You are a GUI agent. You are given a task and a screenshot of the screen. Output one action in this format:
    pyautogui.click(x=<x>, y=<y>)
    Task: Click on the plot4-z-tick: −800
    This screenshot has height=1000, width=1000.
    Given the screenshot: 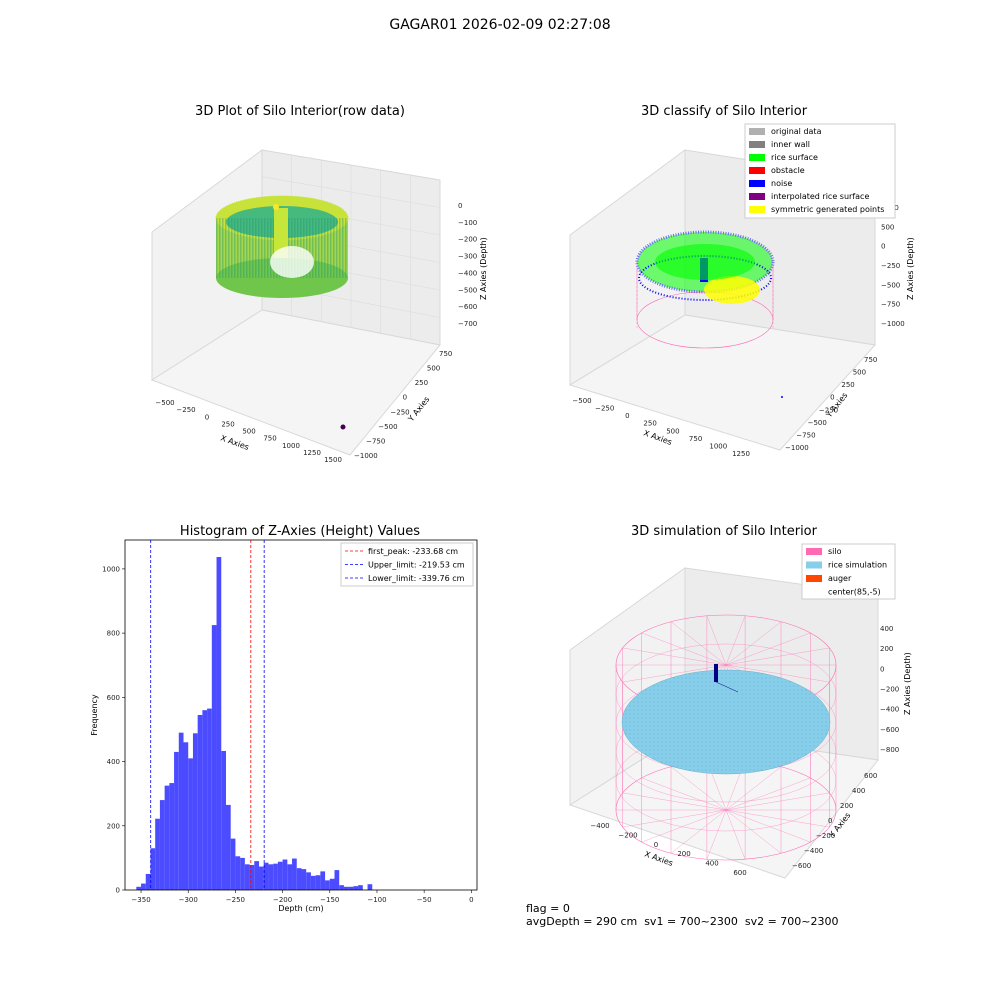 What is the action you would take?
    pyautogui.click(x=889, y=750)
    